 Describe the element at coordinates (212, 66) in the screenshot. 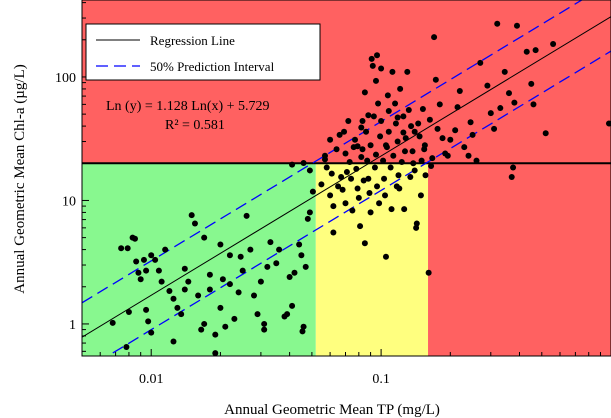

I see `legend-prediction-label: 50% Prediction Interval` at that location.